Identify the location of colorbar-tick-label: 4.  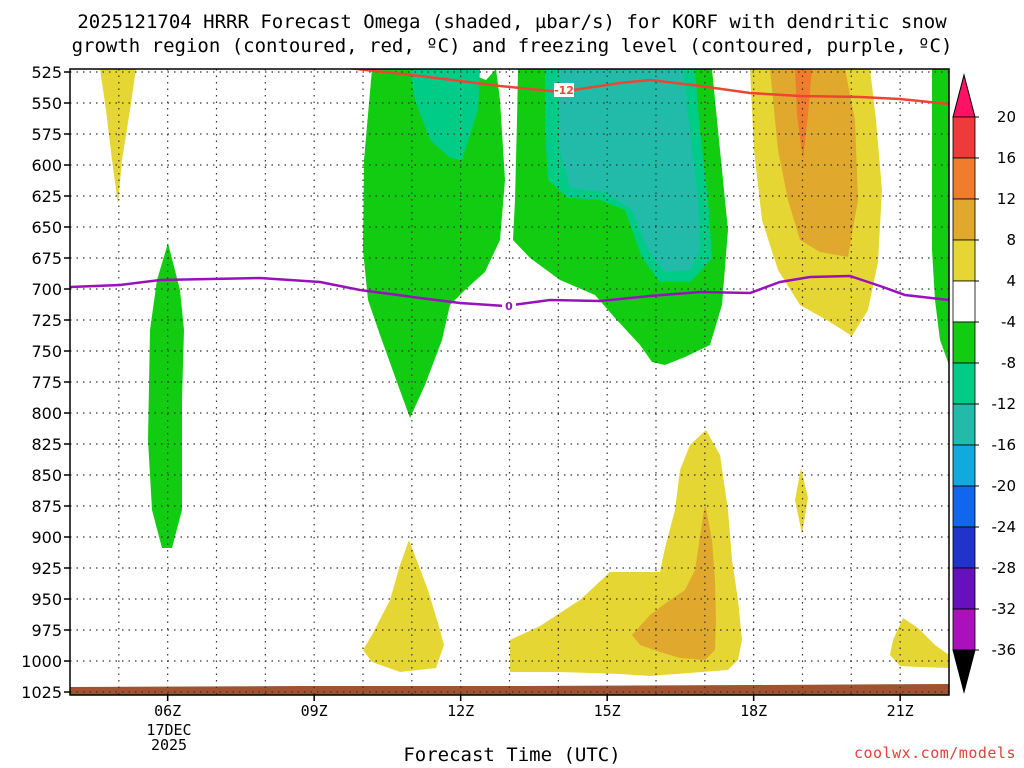
(1011, 281).